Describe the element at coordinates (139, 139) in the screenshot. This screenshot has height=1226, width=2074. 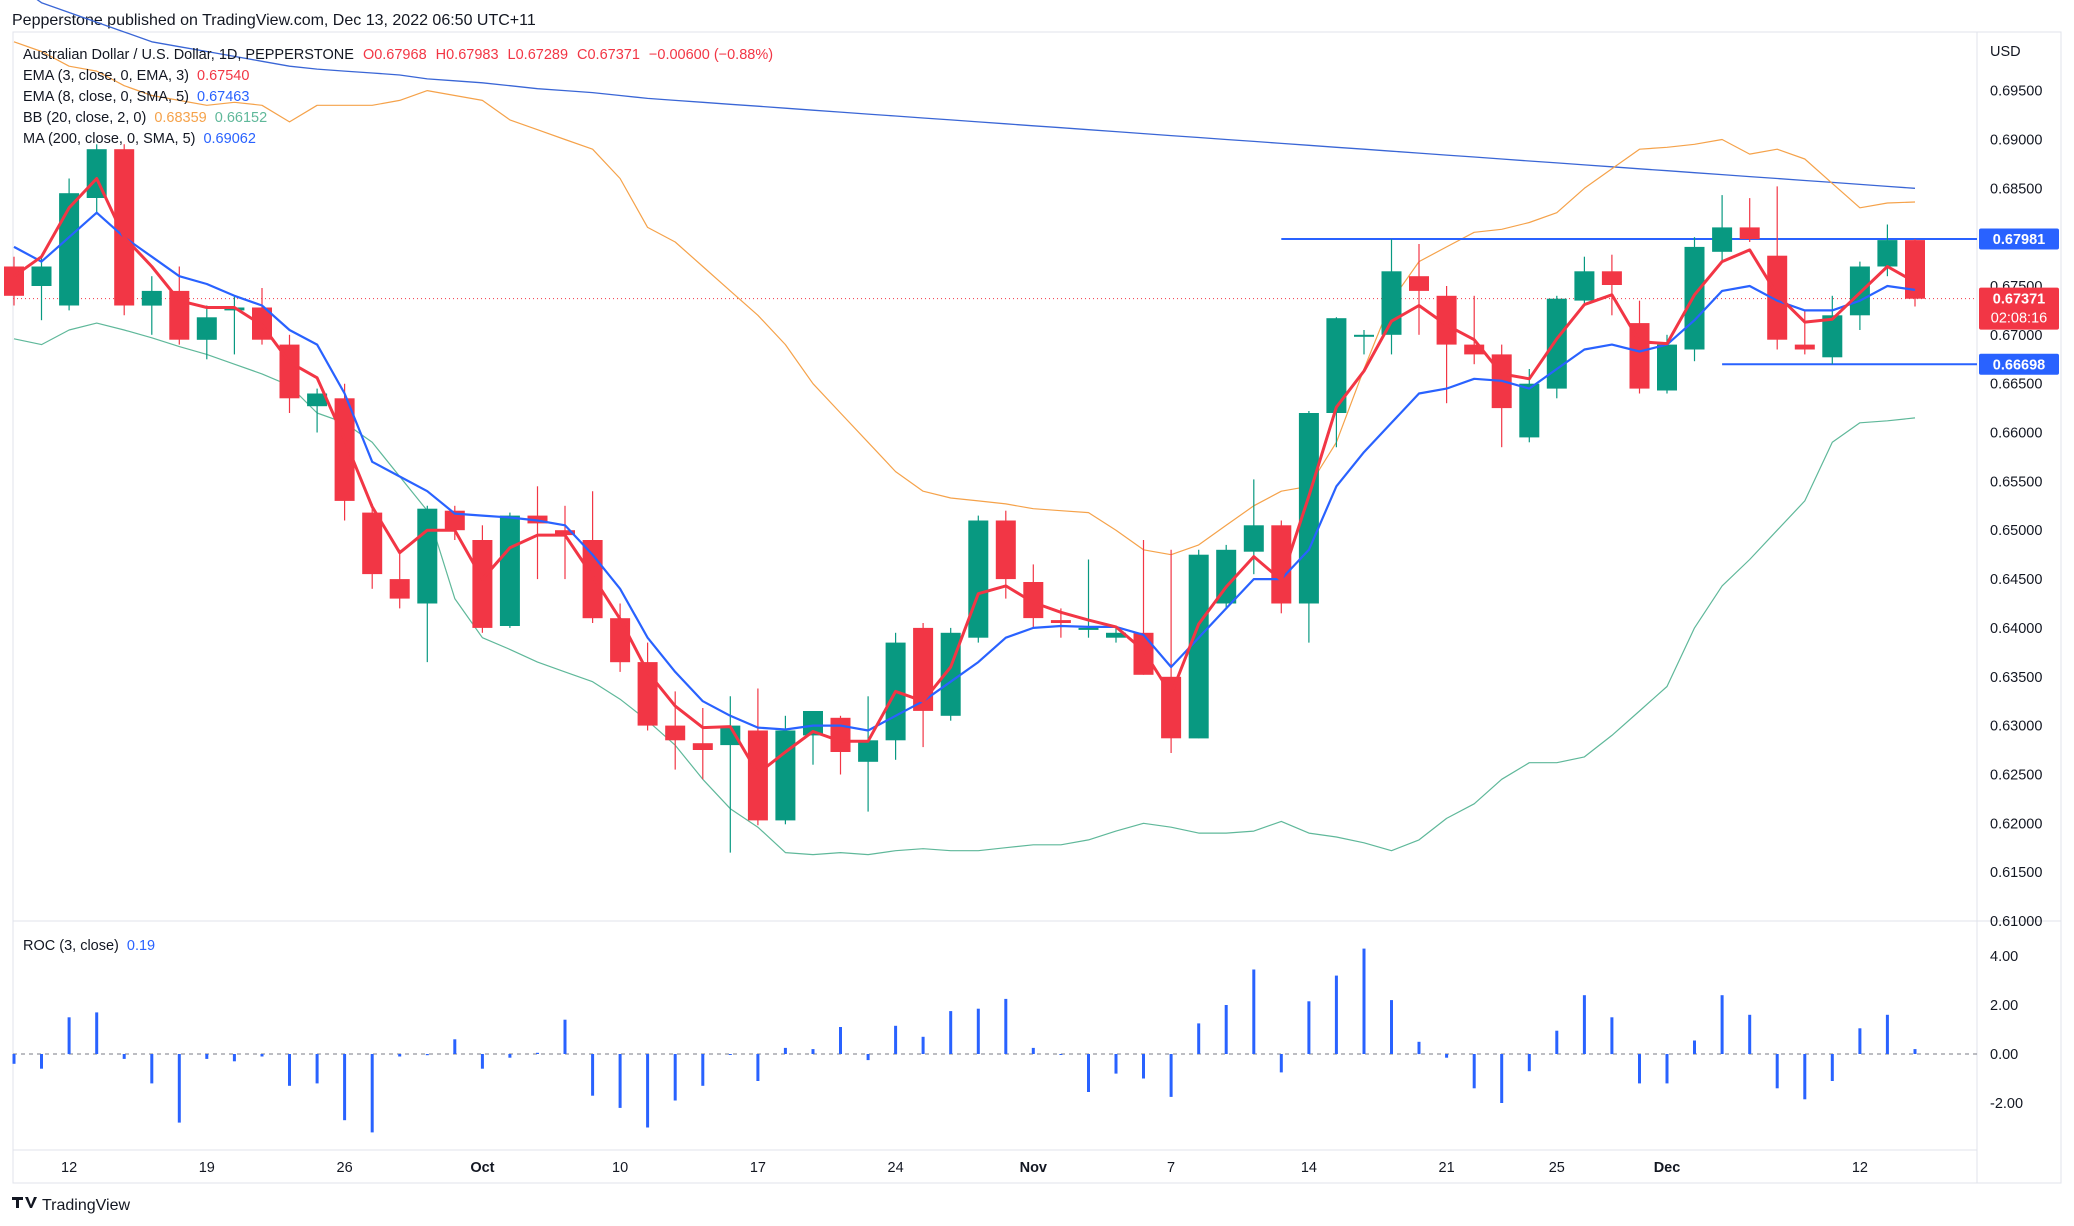
I see `legend-ma200-row: MA (200, close, 0, SMA, 5) 0.69062` at that location.